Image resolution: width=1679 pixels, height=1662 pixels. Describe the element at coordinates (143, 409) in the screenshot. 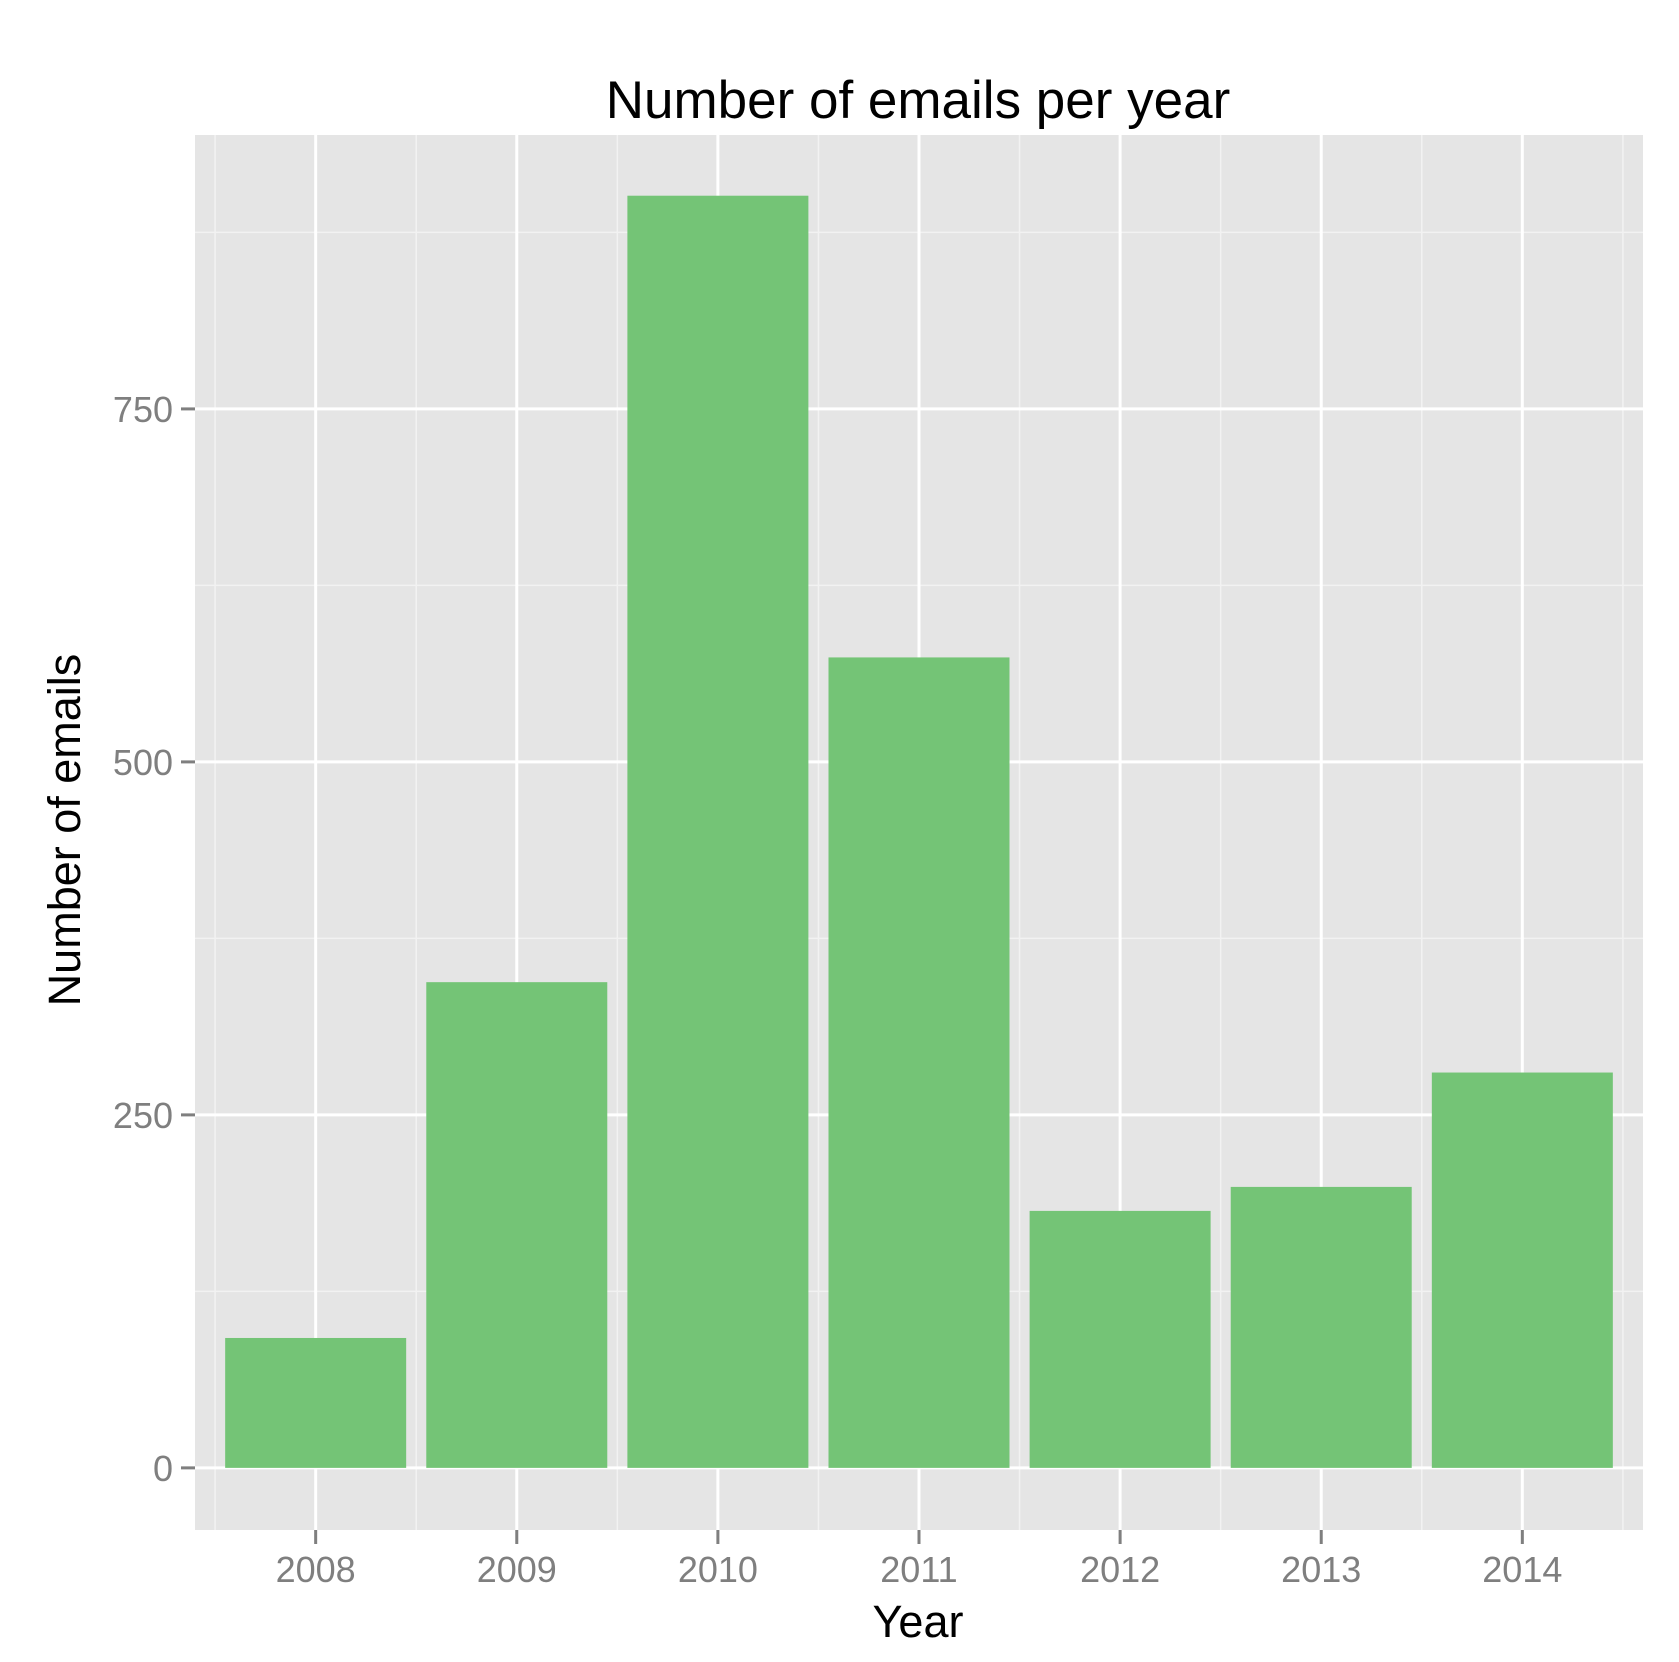

I see `y-tick-label: 750` at that location.